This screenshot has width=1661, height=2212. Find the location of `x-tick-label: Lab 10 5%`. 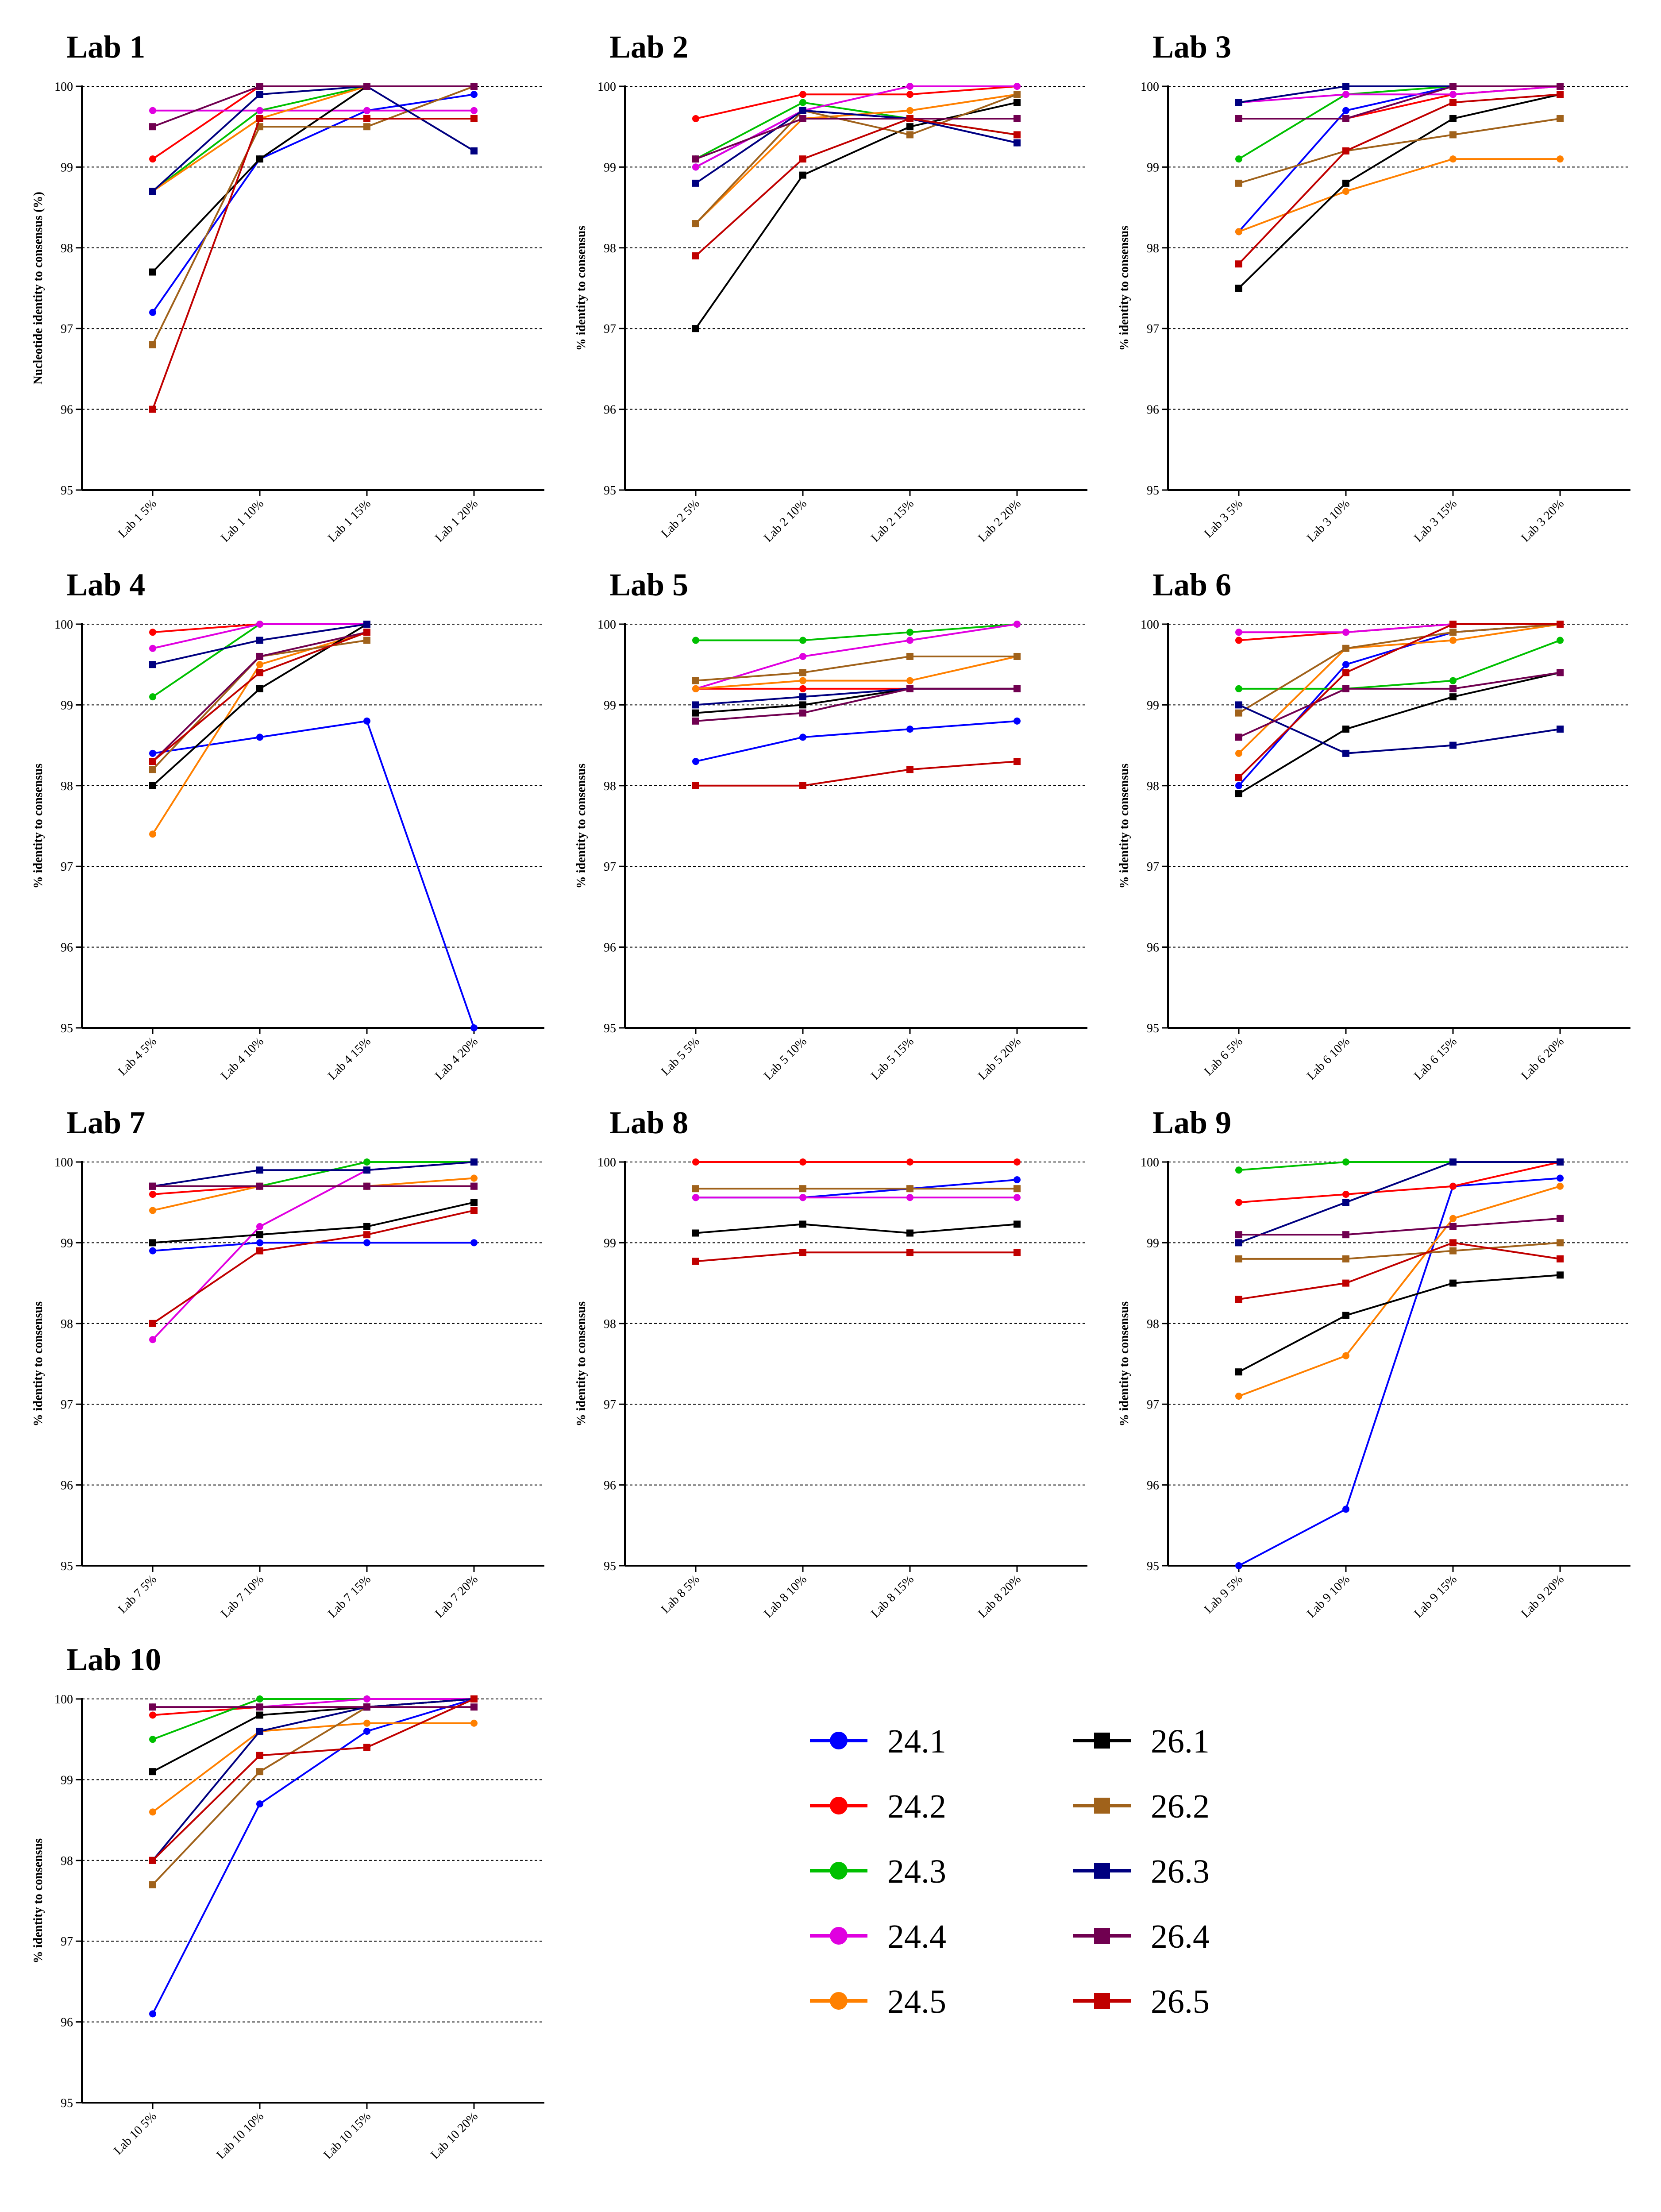

x-tick-label: Lab 10 5% is located at coordinates (135, 2133).